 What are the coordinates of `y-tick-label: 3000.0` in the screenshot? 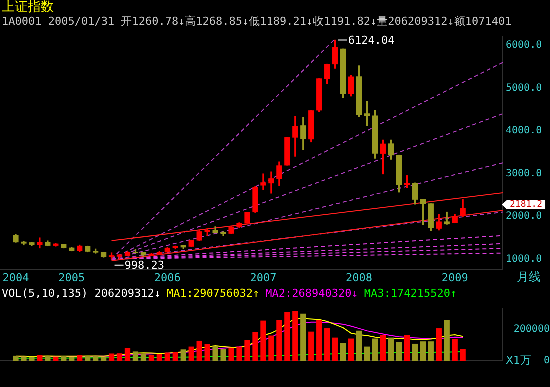 It's located at (524, 174).